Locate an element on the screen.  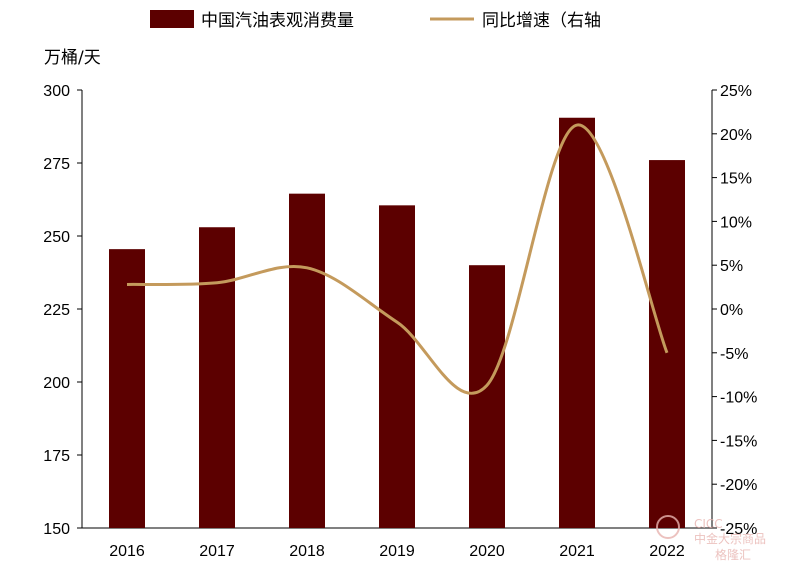
y2-tick-label: -20% is located at coordinates (738, 485).